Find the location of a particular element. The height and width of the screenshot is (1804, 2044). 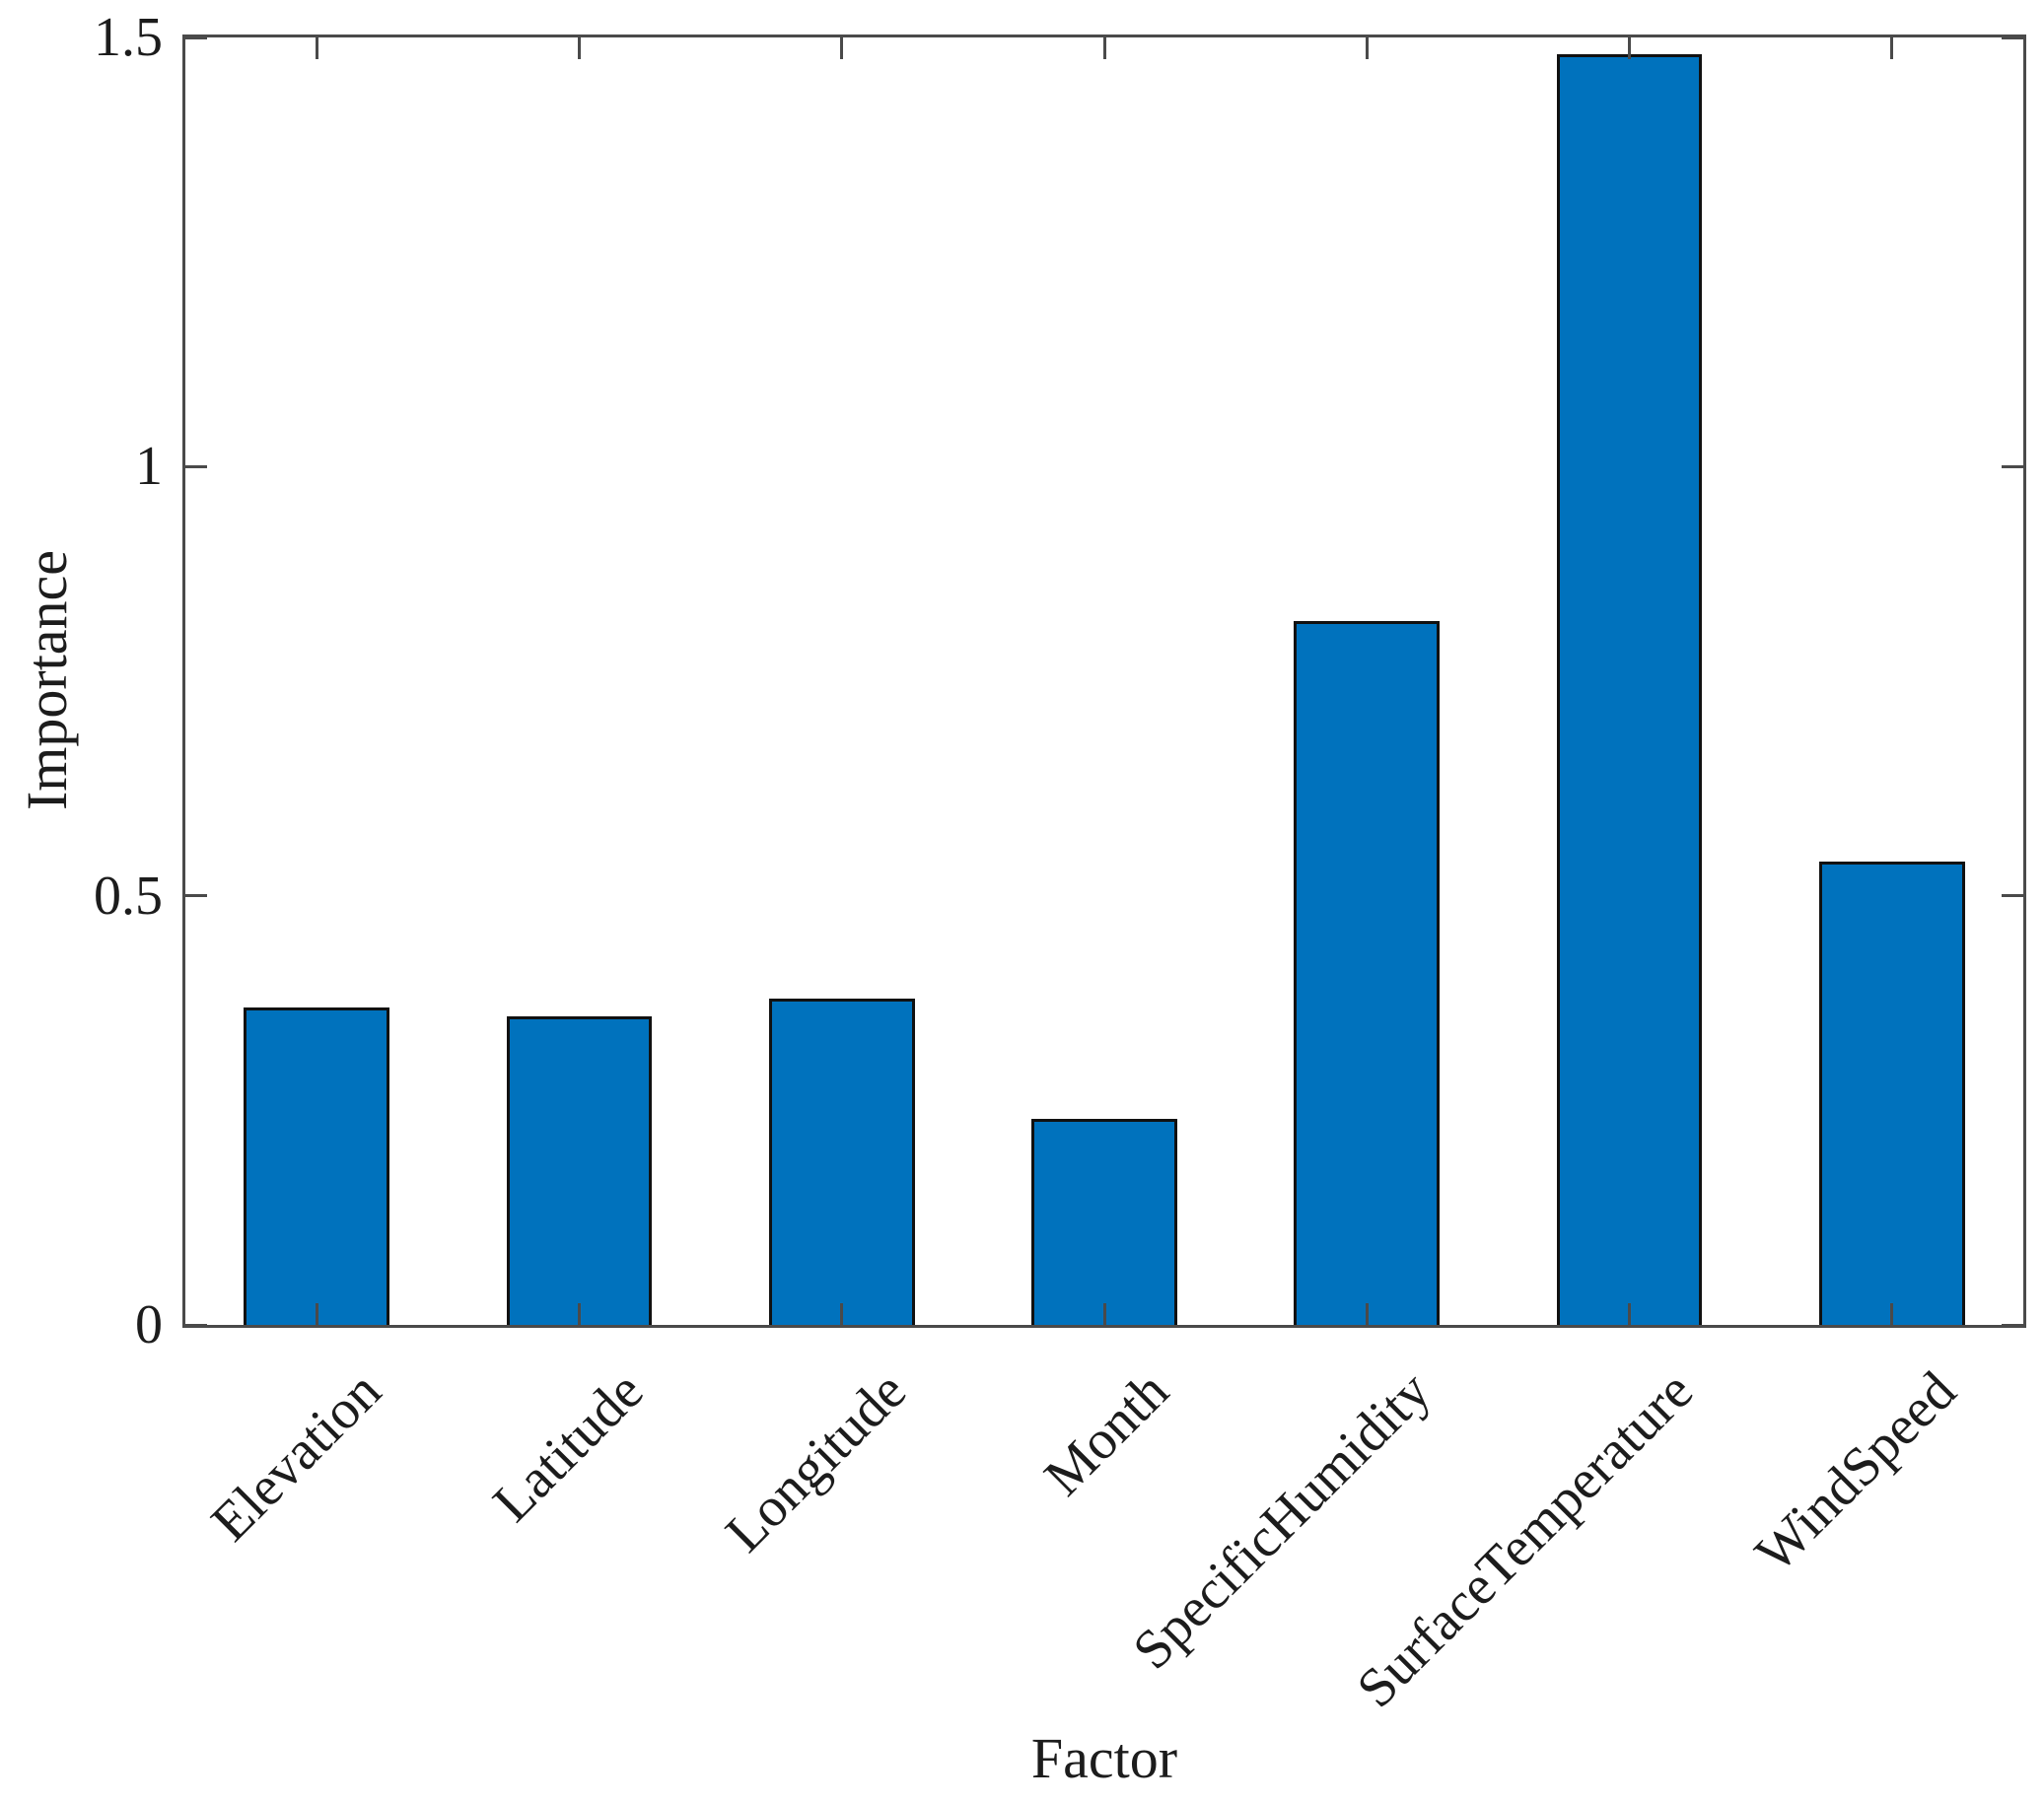

bar-longitude is located at coordinates (842, 1162).